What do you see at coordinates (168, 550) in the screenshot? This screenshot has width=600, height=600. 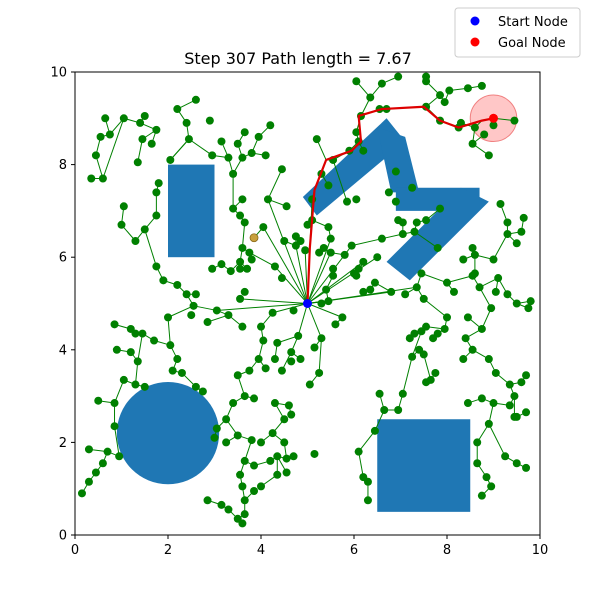 I see `x-tick-label: 2` at bounding box center [168, 550].